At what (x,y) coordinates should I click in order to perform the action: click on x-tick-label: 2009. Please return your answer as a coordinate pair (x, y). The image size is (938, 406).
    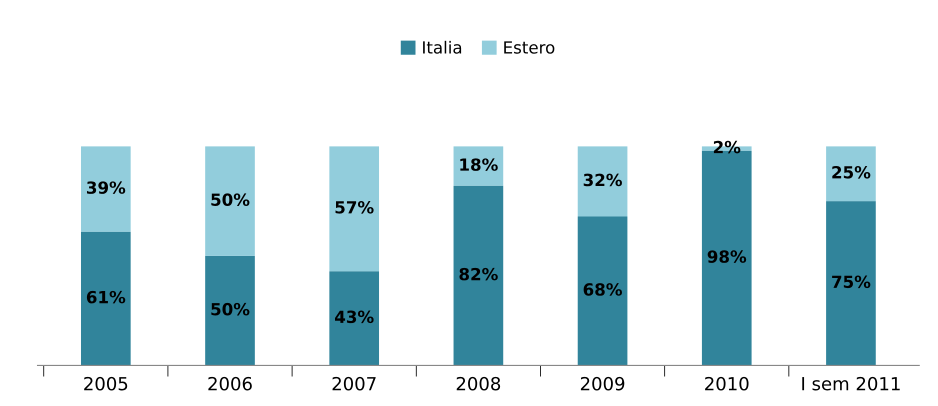
    Looking at the image, I should click on (602, 383).